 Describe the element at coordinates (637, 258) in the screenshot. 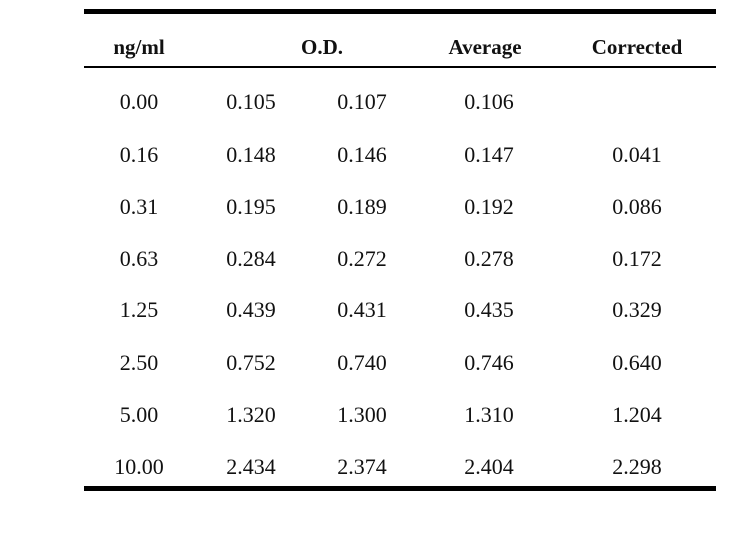

I see `cell-corrected: 0.172` at that location.